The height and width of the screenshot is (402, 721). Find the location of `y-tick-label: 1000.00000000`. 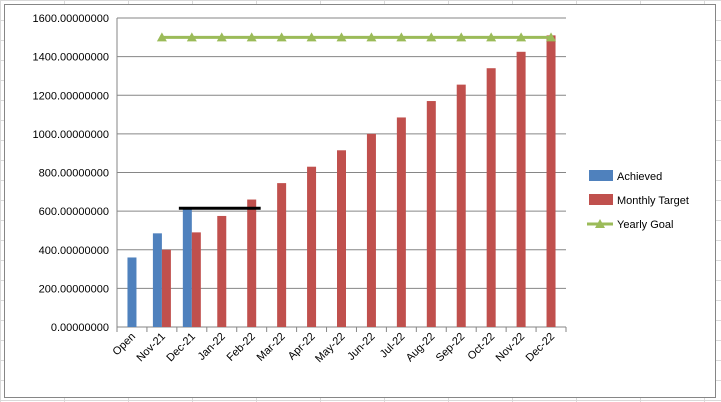

y-tick-label: 1000.00000000 is located at coordinates (71, 135).